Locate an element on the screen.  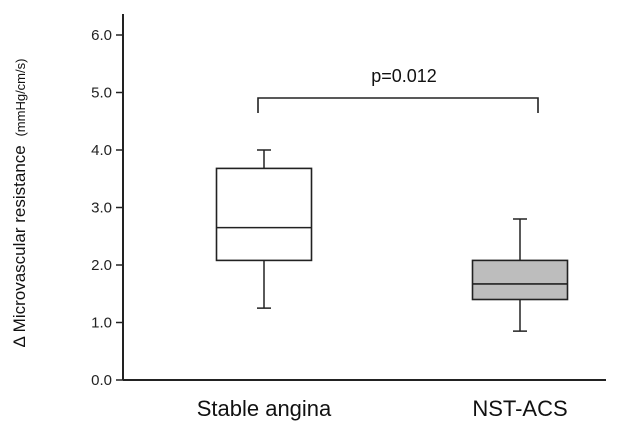
significance-bracket: p=0.012 is located at coordinates (398, 89).